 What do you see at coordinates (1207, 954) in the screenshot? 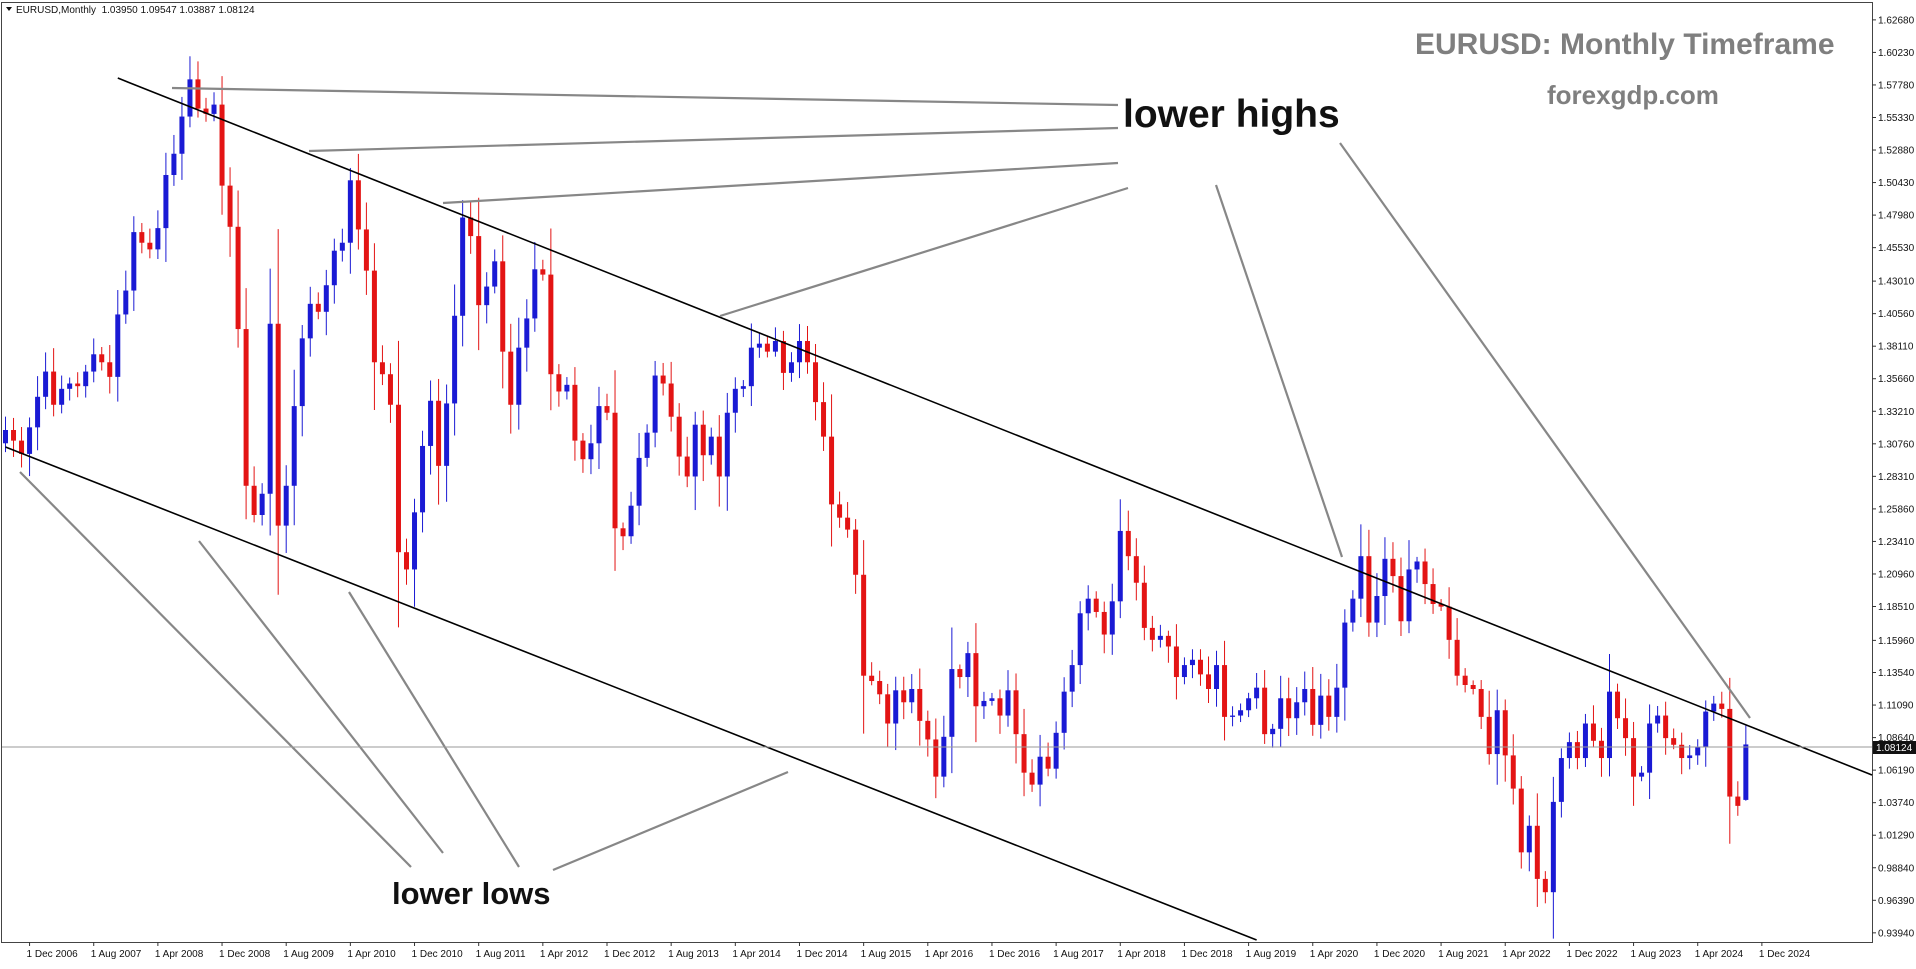
I see `time-tick-label: 1 Dec 2018` at bounding box center [1207, 954].